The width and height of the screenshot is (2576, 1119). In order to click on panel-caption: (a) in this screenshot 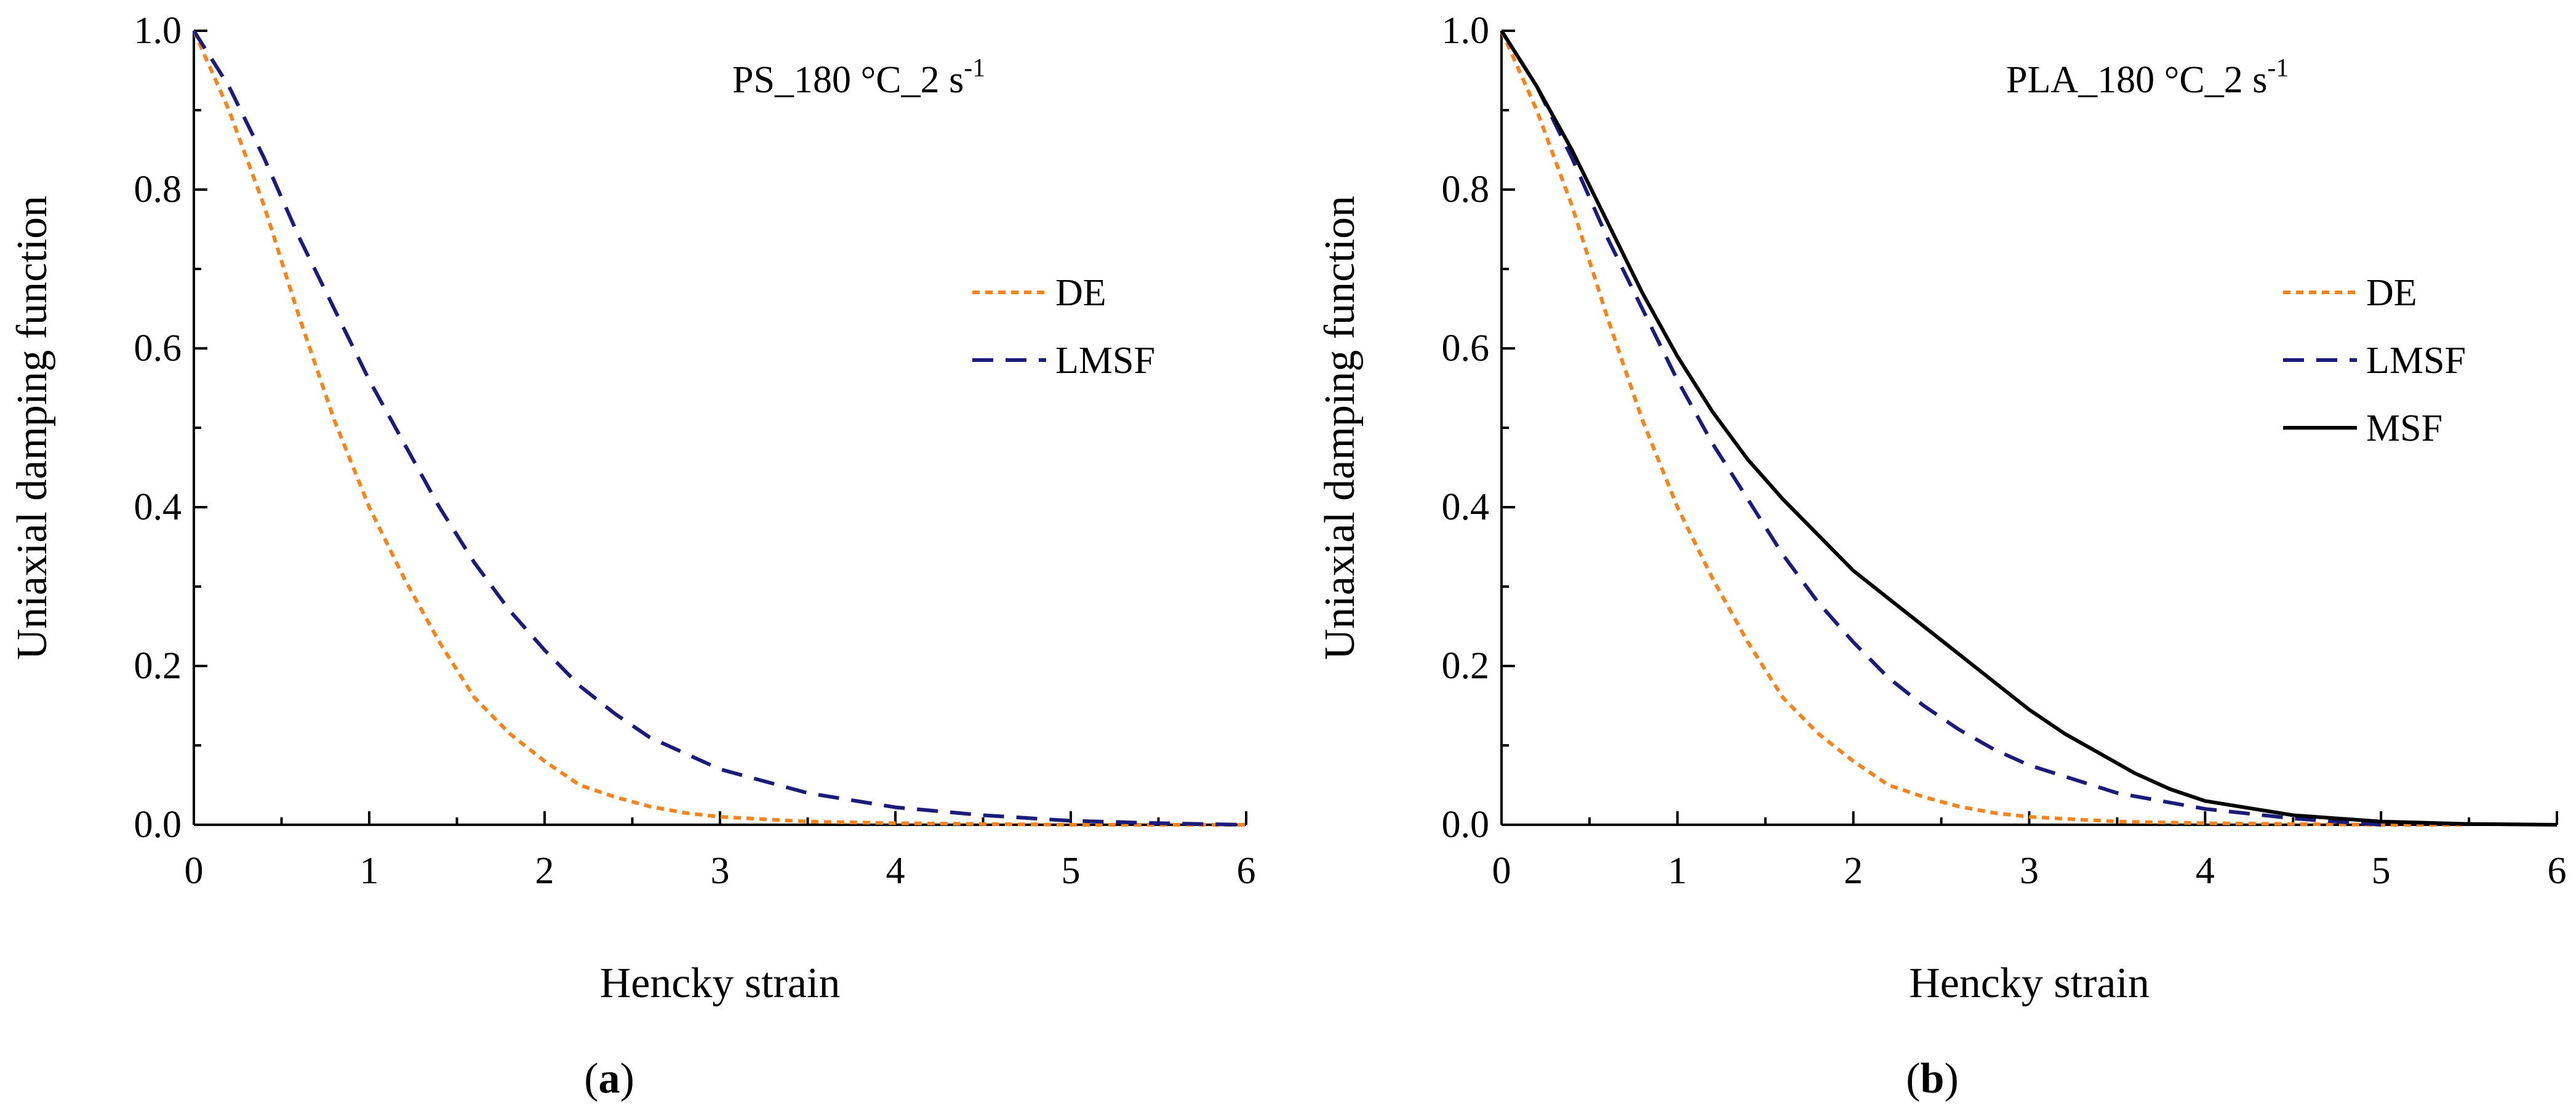, I will do `click(609, 1078)`.